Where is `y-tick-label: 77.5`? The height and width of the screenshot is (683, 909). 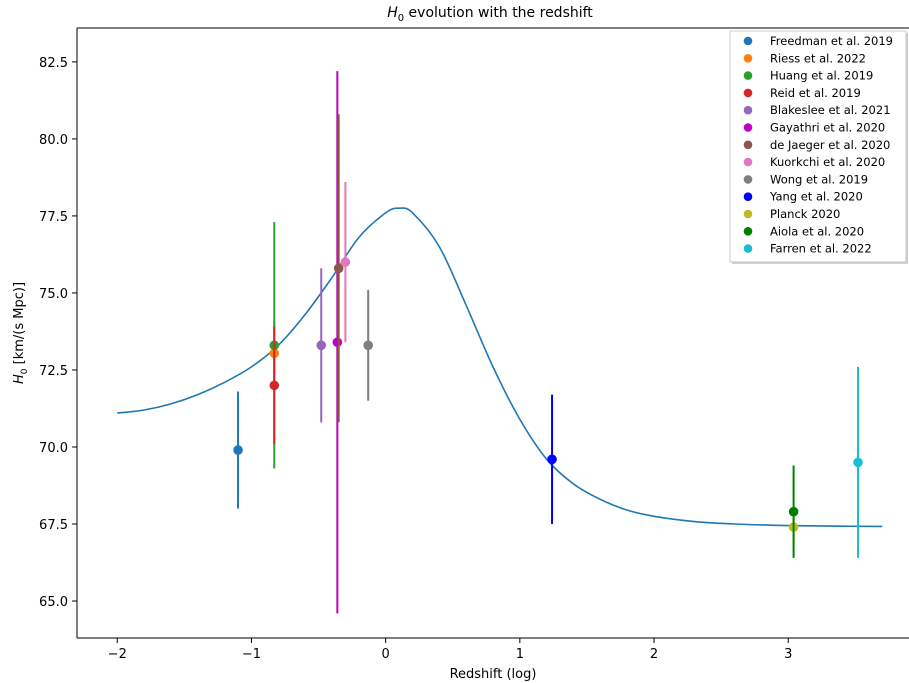
y-tick-label: 77.5 is located at coordinates (53, 217).